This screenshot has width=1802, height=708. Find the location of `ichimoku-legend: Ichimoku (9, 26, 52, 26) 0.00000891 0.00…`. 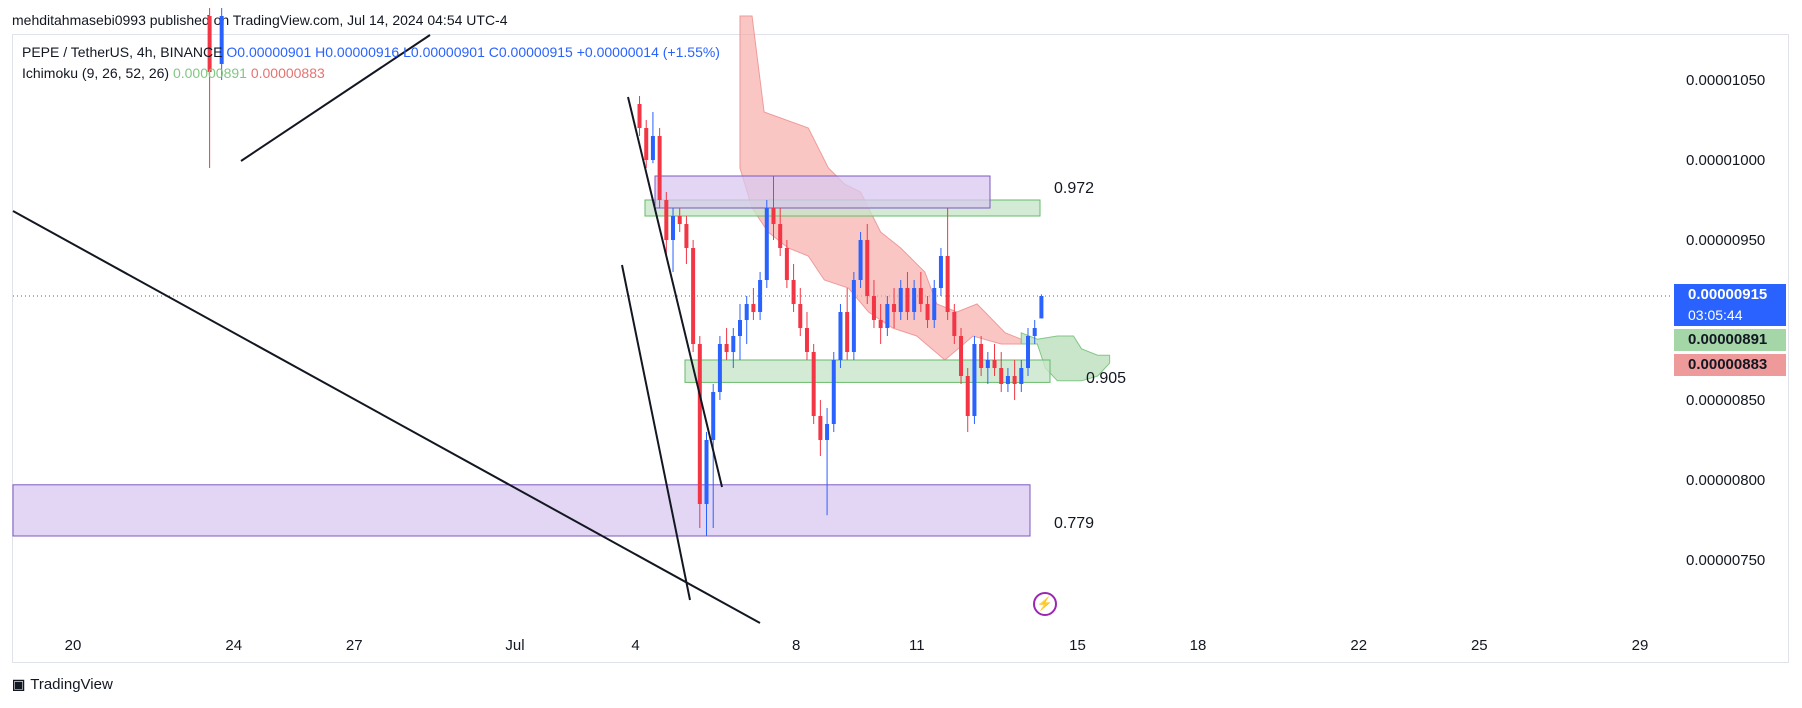

ichimoku-legend: Ichimoku (9, 26, 52, 26) 0.00000891 0.00… is located at coordinates (173, 73).